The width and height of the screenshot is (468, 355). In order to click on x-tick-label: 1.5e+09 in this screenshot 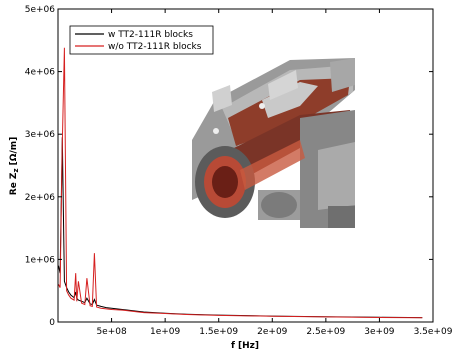, I will do `click(218, 332)`.